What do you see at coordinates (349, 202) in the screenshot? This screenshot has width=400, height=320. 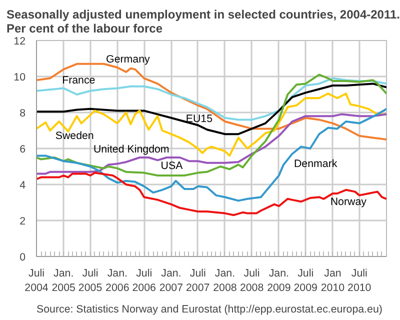 I see `series-label: Norway` at bounding box center [349, 202].